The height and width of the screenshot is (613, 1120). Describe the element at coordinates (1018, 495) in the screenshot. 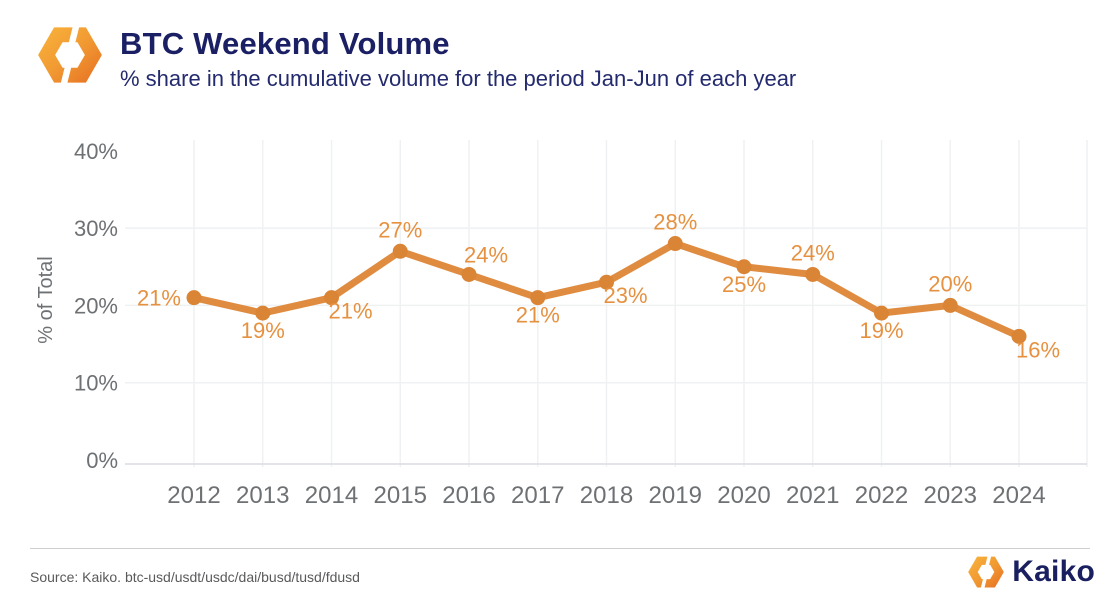

I see `x-tick-label: 2024` at that location.